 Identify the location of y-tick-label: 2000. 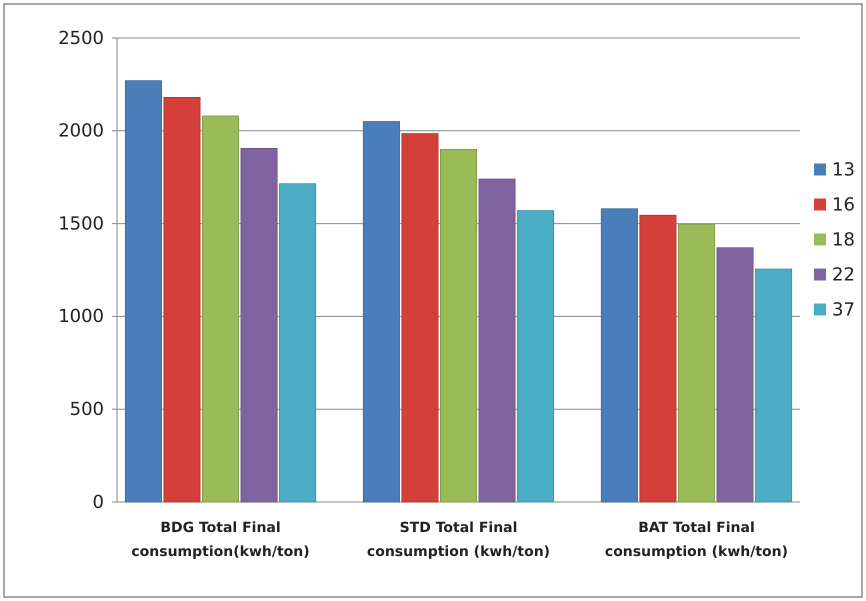
(81, 131).